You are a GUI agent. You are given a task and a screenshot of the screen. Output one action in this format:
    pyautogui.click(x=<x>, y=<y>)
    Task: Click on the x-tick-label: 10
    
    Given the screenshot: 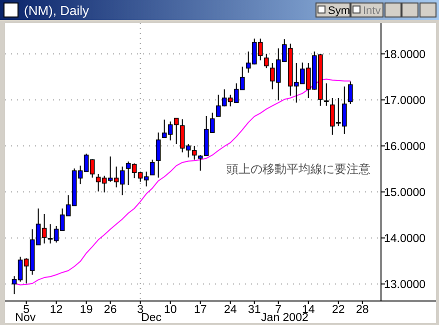 What is the action you would take?
    pyautogui.click(x=170, y=310)
    